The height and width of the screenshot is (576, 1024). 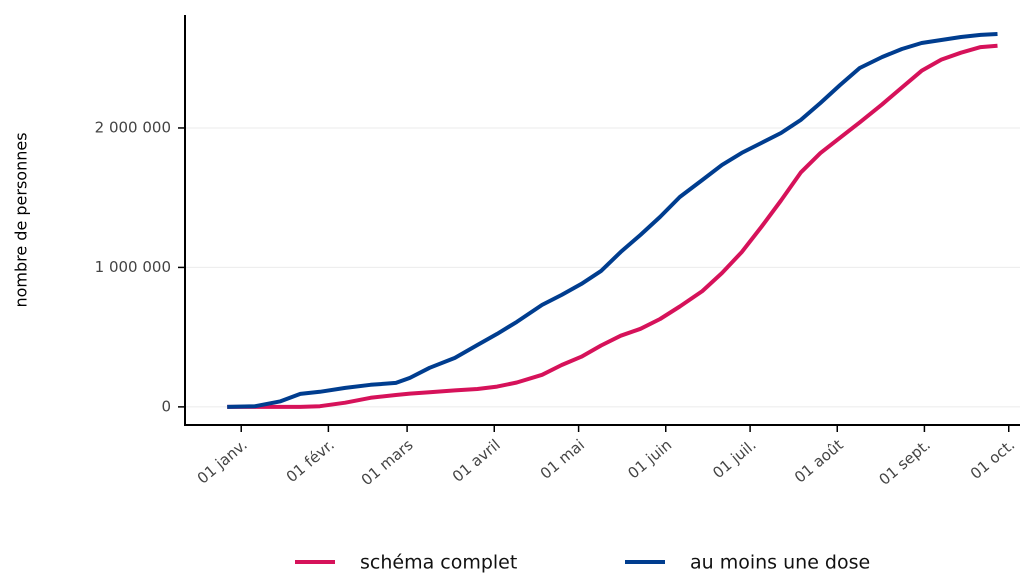 What do you see at coordinates (992, 459) in the screenshot?
I see `x-tick-label: 01 oct.` at bounding box center [992, 459].